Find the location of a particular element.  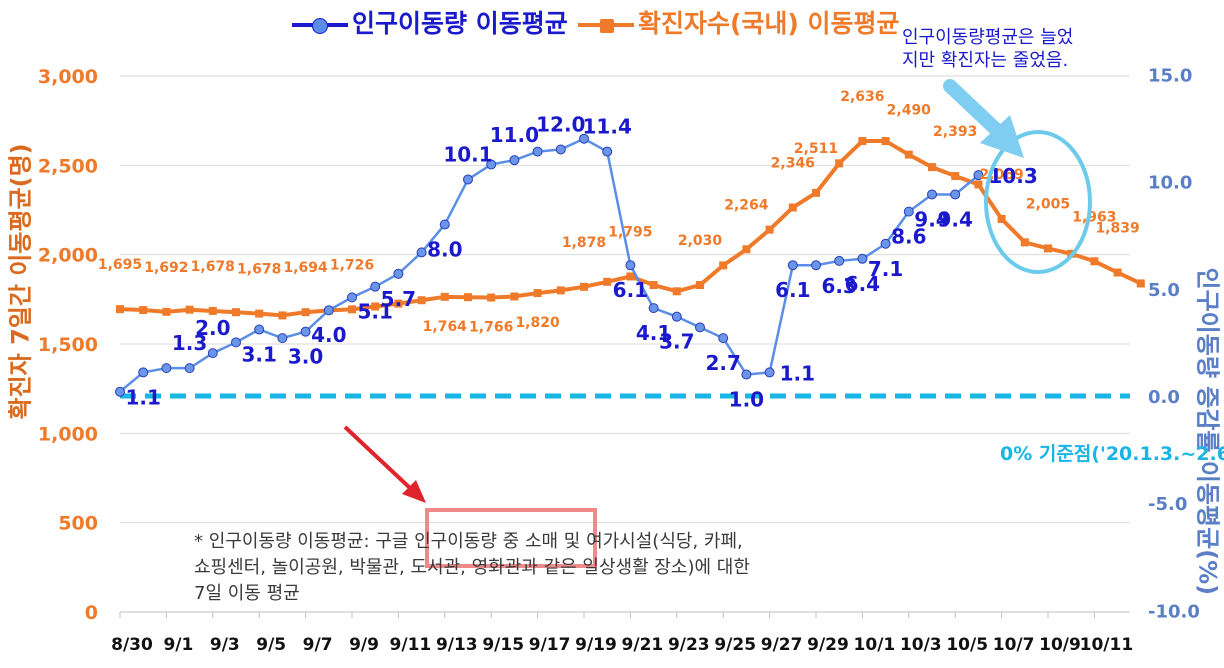

right-axis-title: 인구이동량 증감률 이동평균(%) is located at coordinates (1207, 431).